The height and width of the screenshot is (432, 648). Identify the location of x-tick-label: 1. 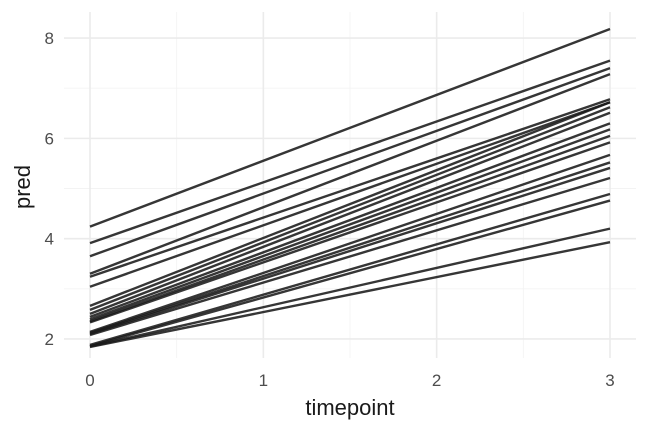
(263, 380).